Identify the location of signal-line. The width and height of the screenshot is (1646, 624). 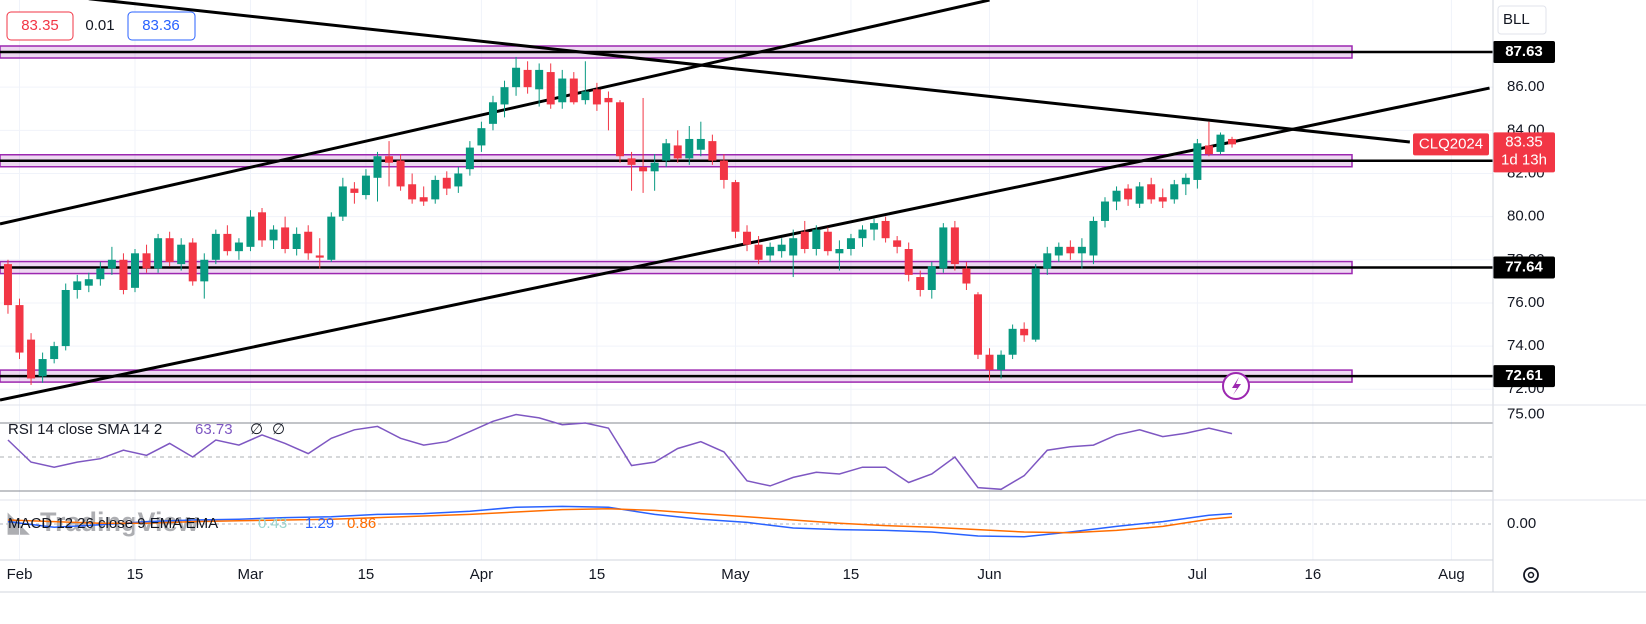
(620, 521).